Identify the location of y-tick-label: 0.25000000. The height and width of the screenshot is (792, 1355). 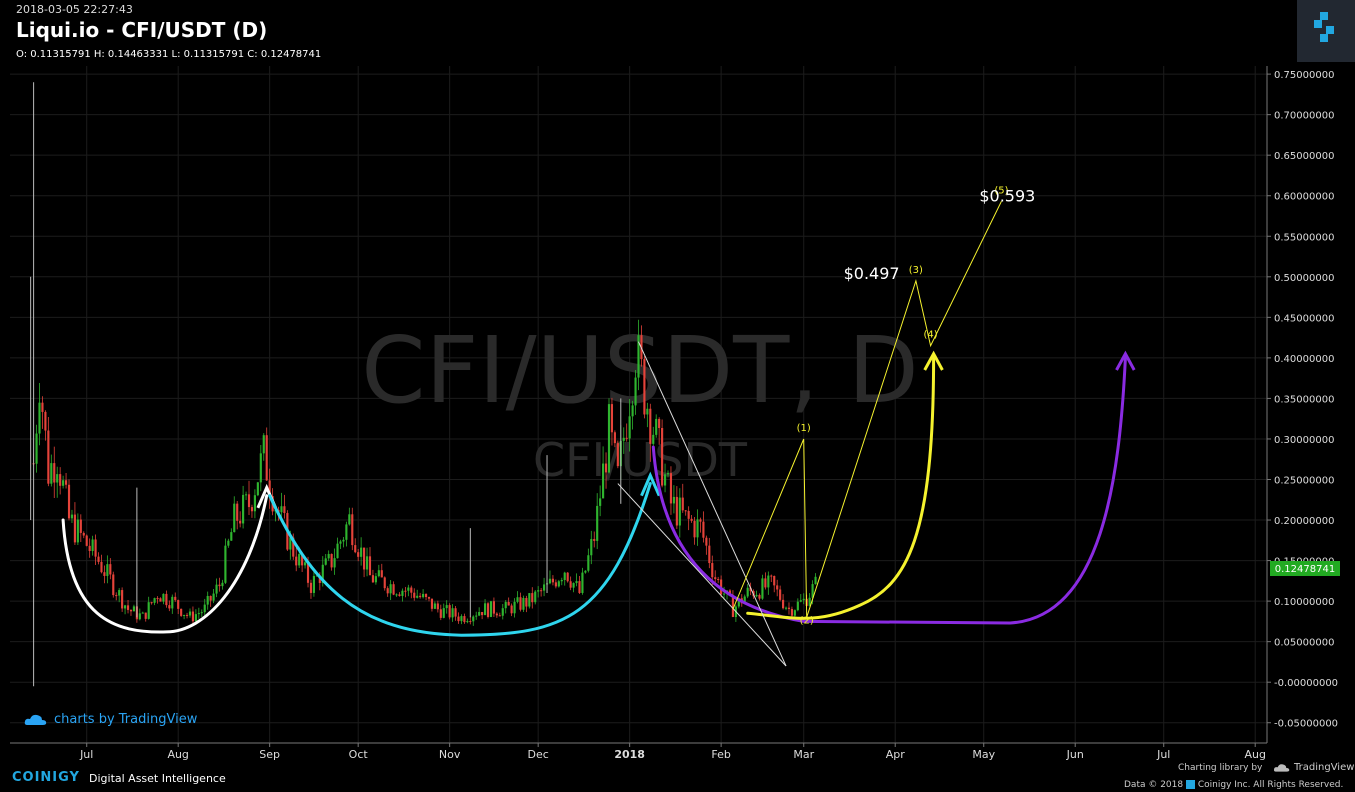
(1304, 480).